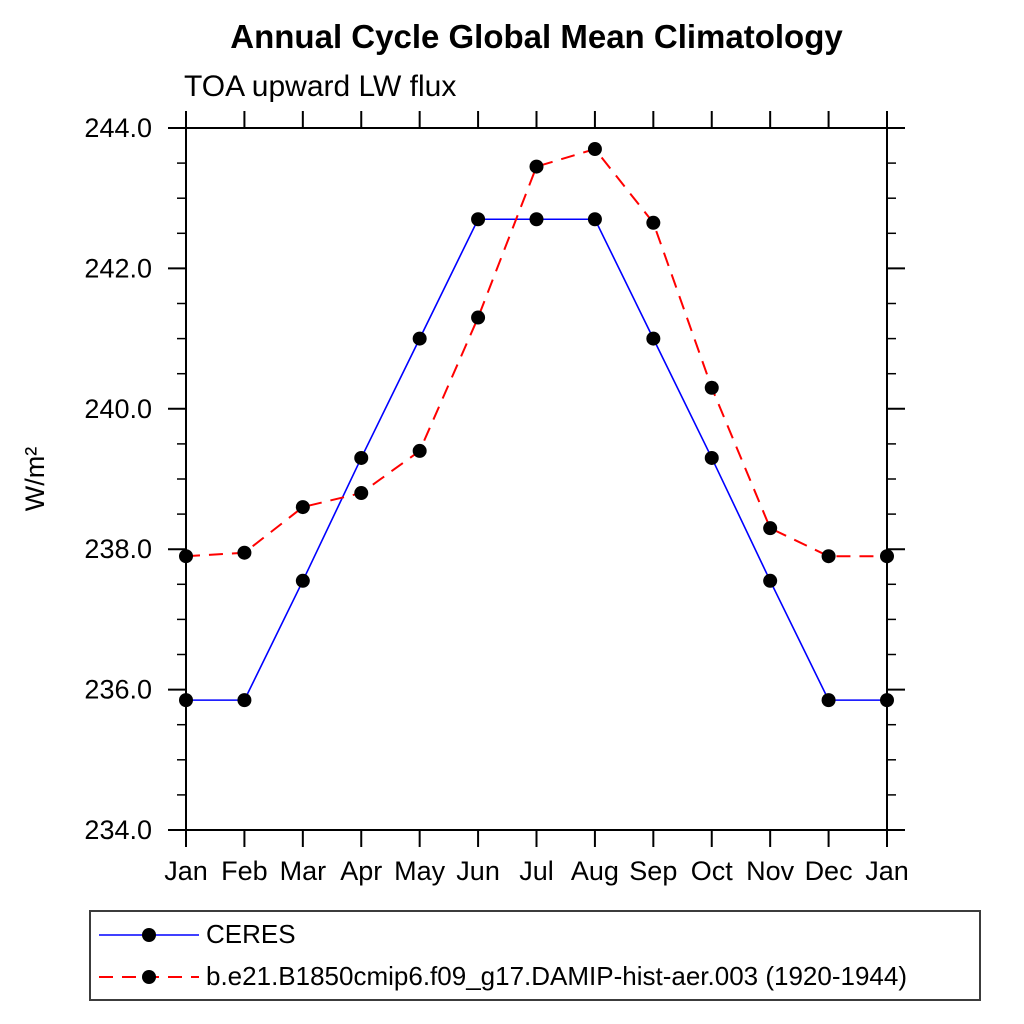 The width and height of the screenshot is (1024, 1024). Describe the element at coordinates (118, 268) in the screenshot. I see `y-tick-label: 242.0` at that location.